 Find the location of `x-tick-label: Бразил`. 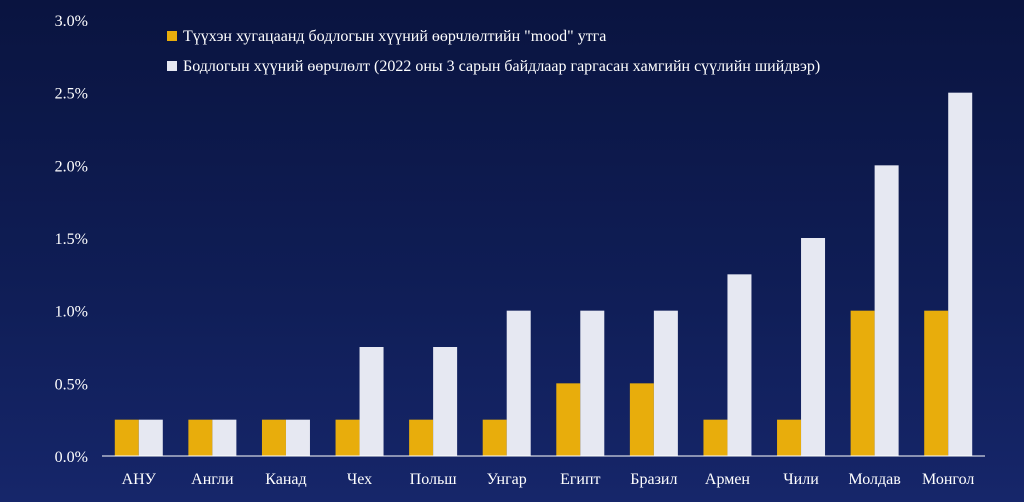

x-tick-label: Бразил is located at coordinates (653, 479).